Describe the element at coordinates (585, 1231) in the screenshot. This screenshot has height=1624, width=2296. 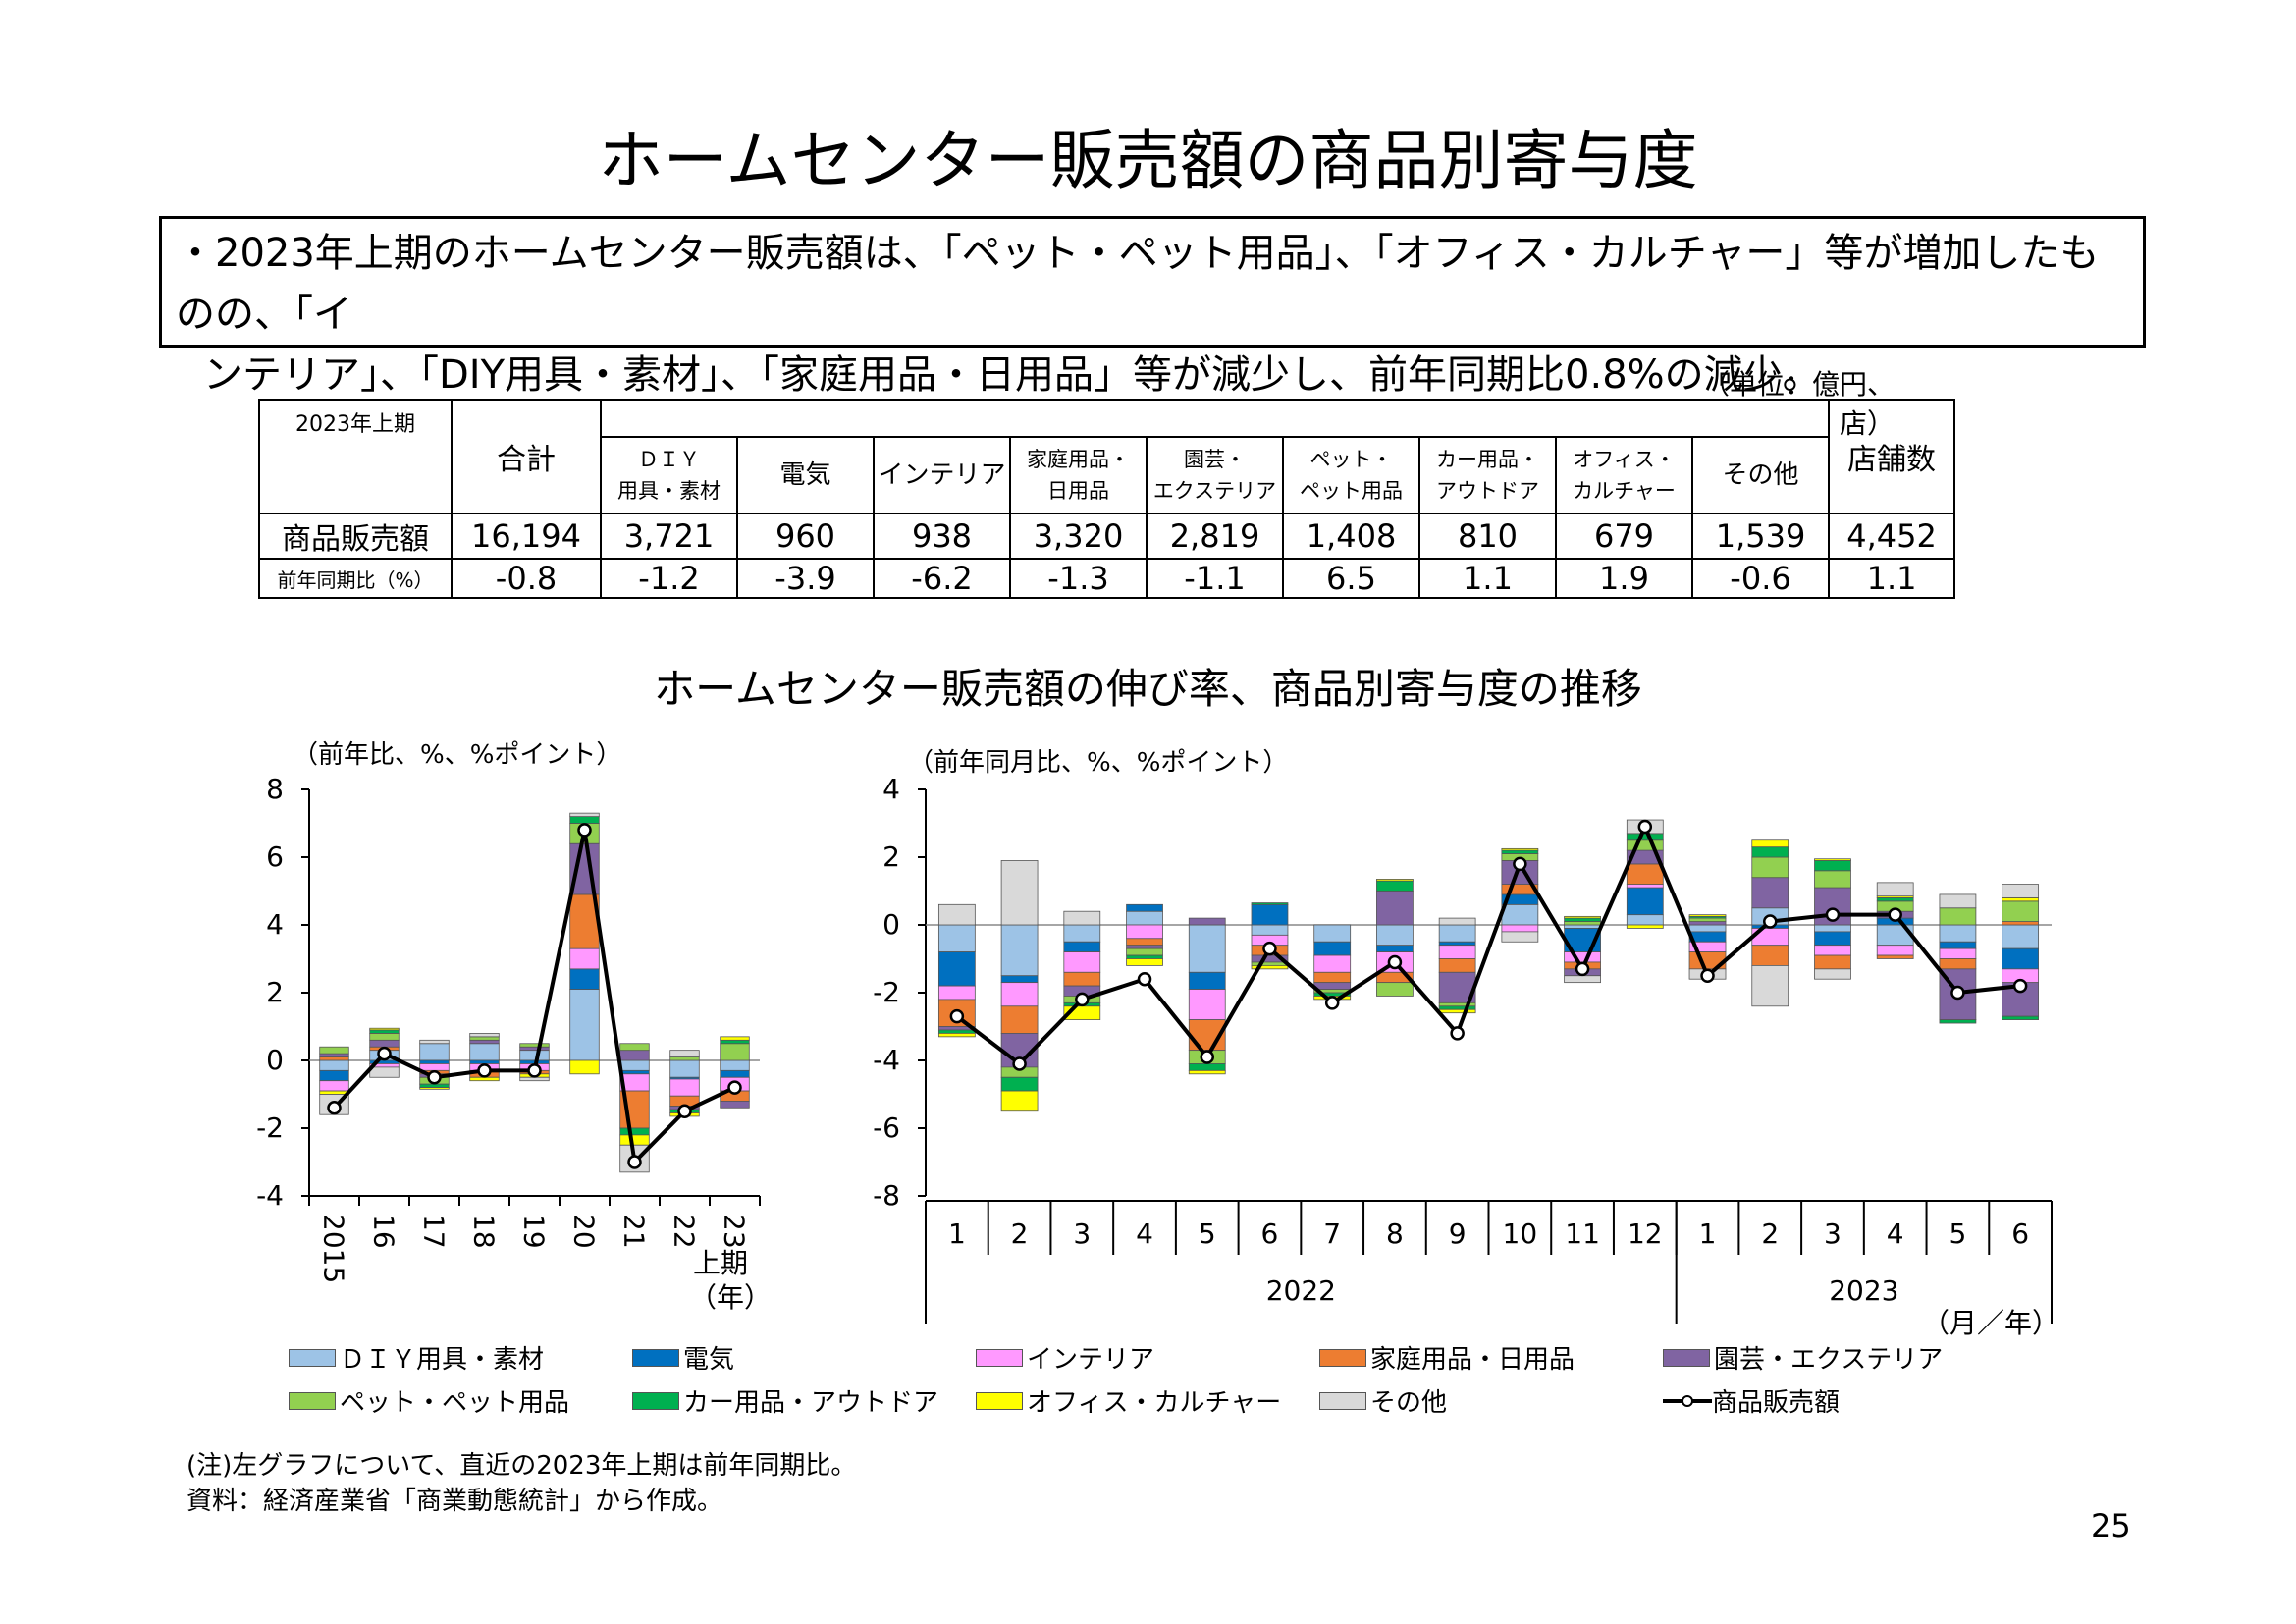
I see `x-tick-label: 20` at that location.